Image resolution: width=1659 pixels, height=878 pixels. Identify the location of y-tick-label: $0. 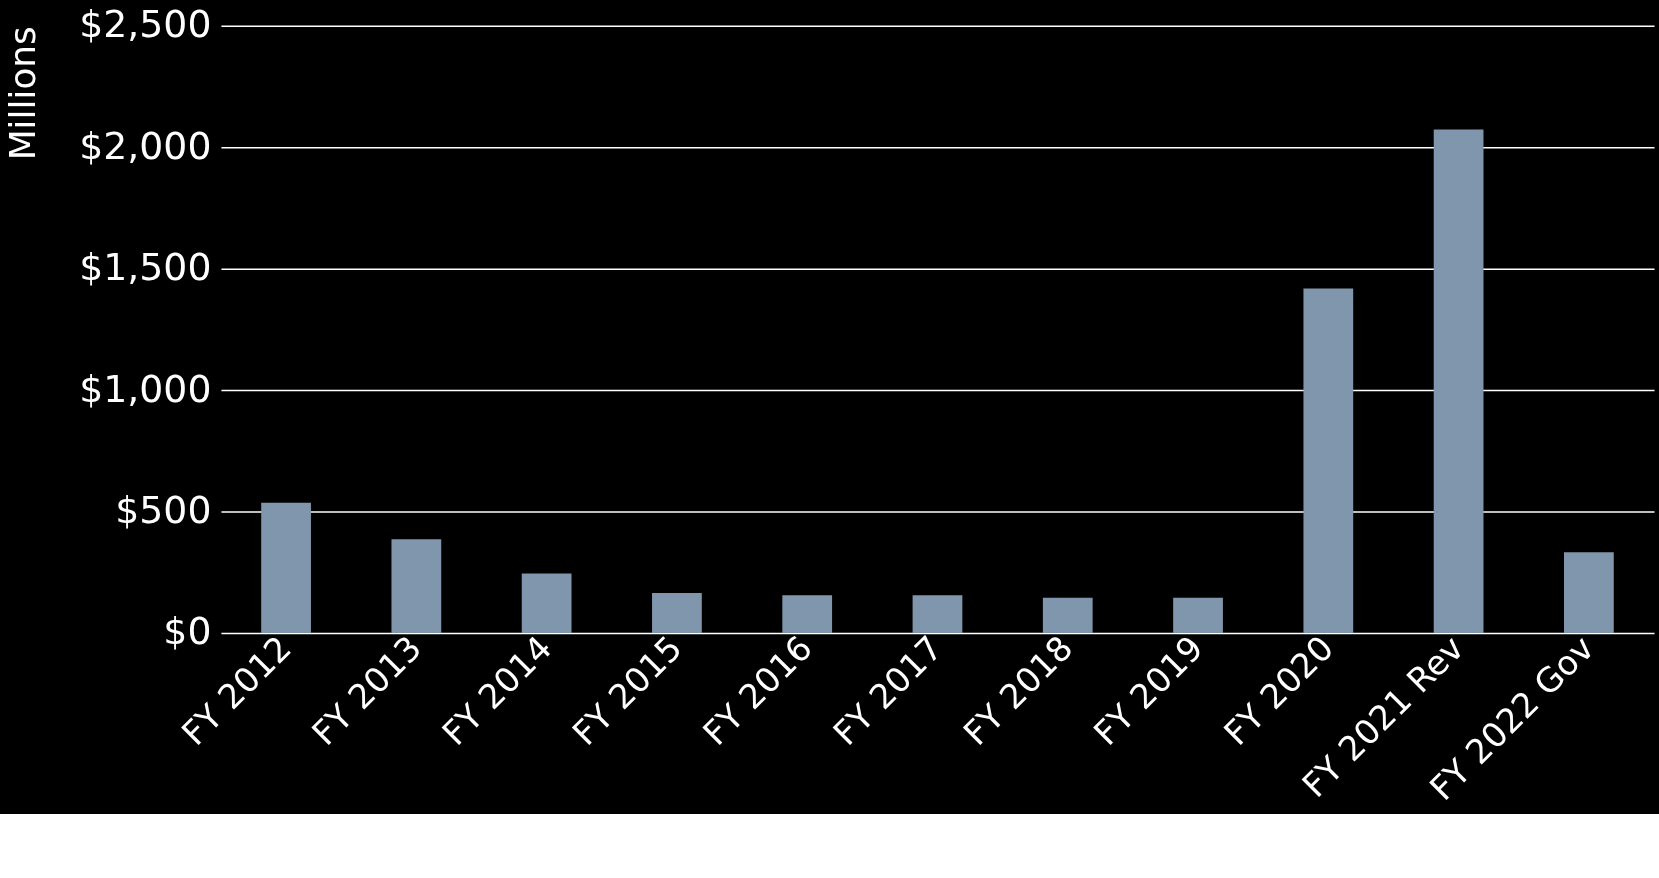
(187, 631).